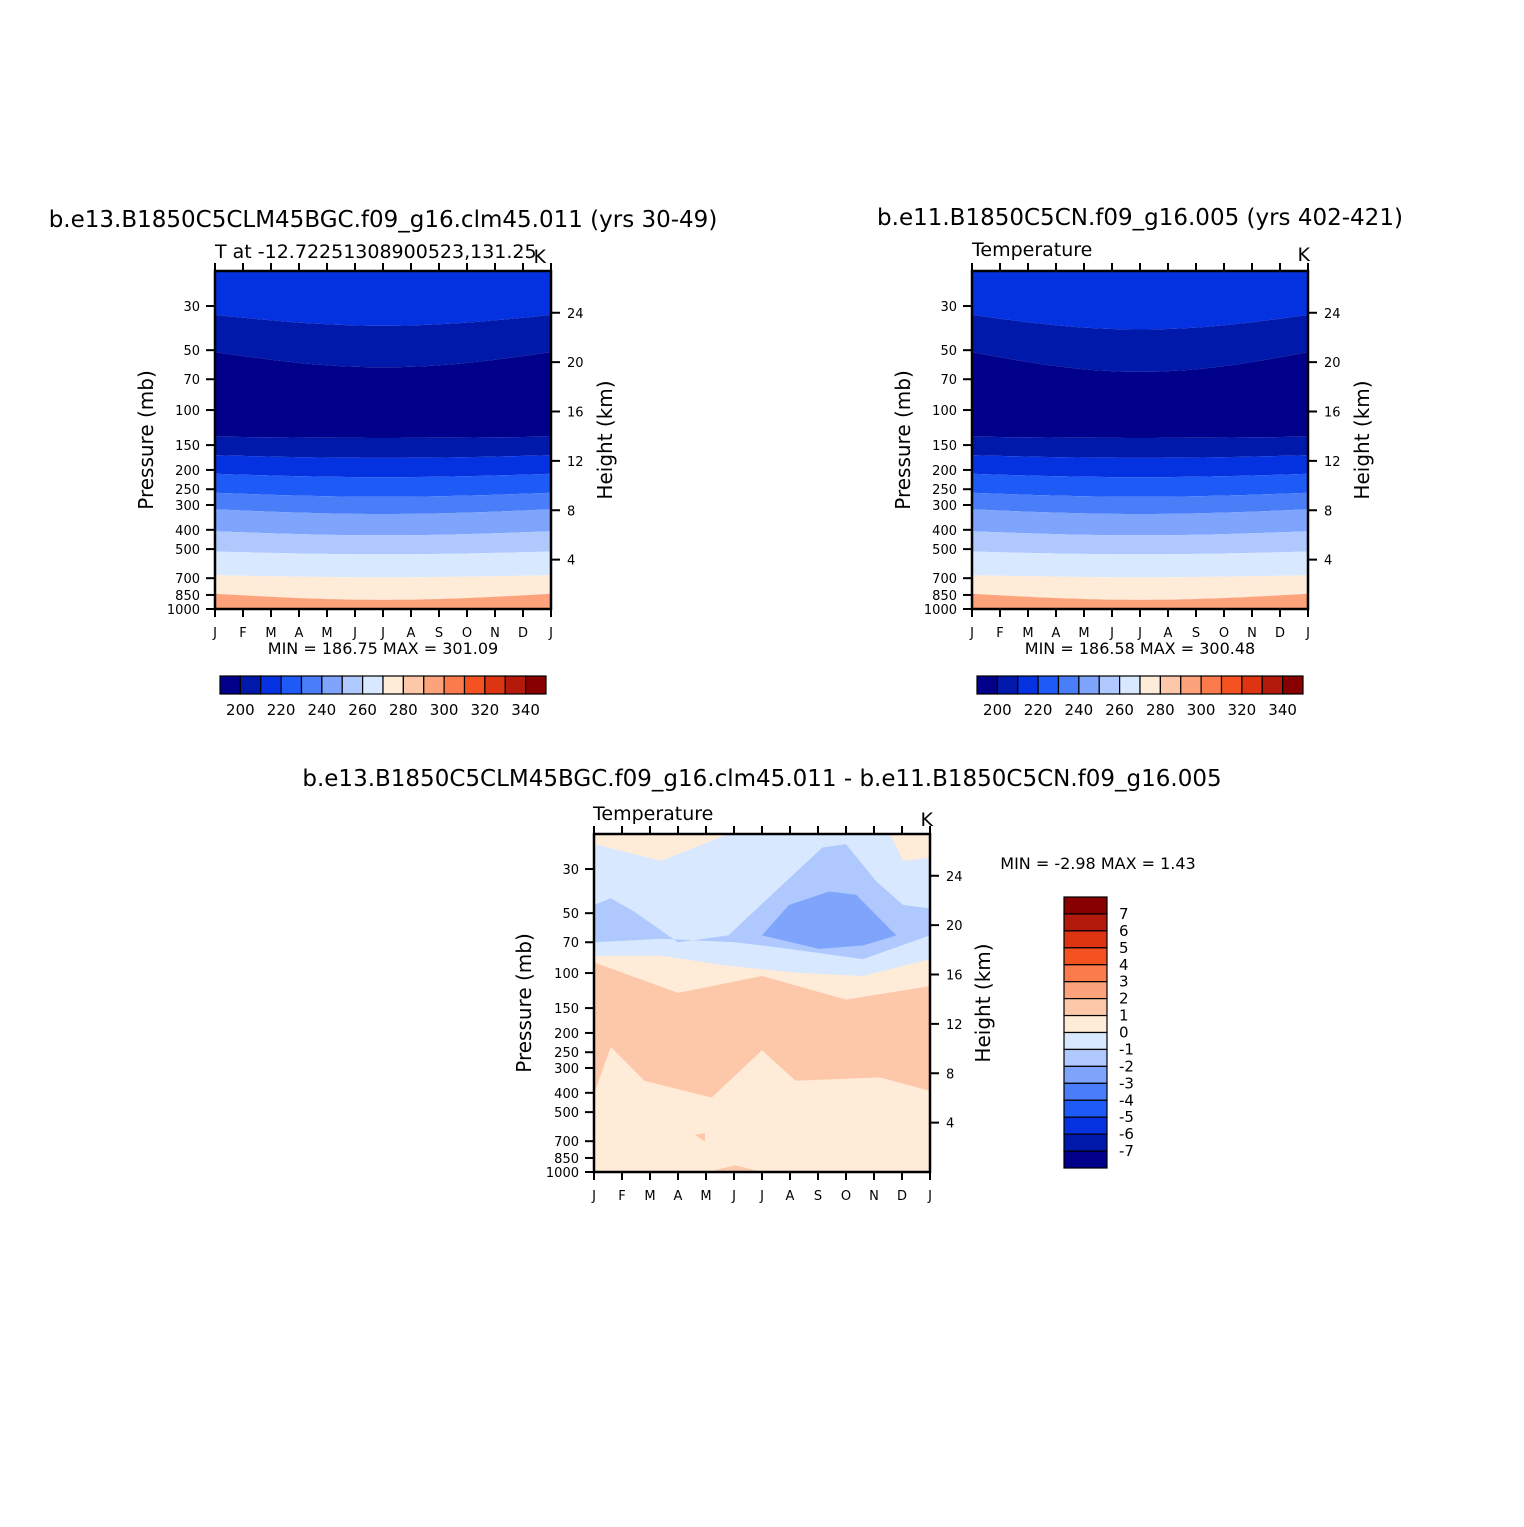 Image resolution: width=1524 pixels, height=1527 pixels. I want to click on y-right-tick-label: 24, so click(954, 877).